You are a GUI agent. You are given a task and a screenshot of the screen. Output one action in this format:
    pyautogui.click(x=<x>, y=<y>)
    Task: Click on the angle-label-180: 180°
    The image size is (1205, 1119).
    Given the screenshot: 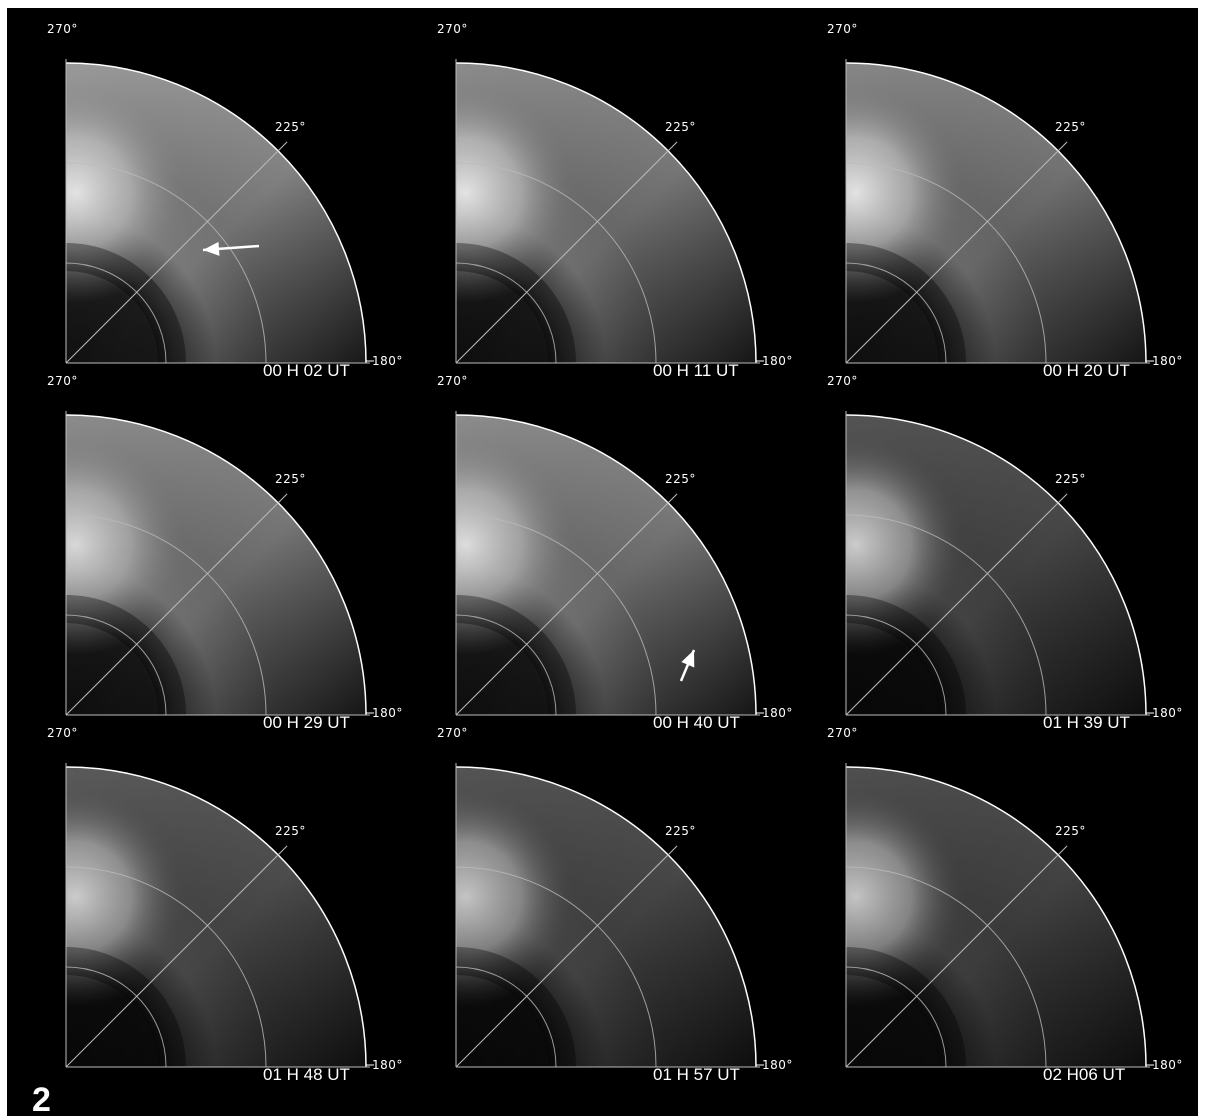 What is the action you would take?
    pyautogui.click(x=1167, y=1065)
    